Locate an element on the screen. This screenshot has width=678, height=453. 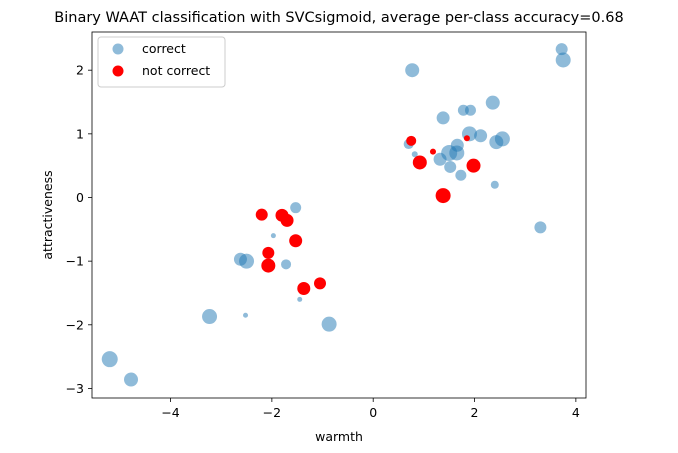
legend-box is located at coordinates (161, 62).